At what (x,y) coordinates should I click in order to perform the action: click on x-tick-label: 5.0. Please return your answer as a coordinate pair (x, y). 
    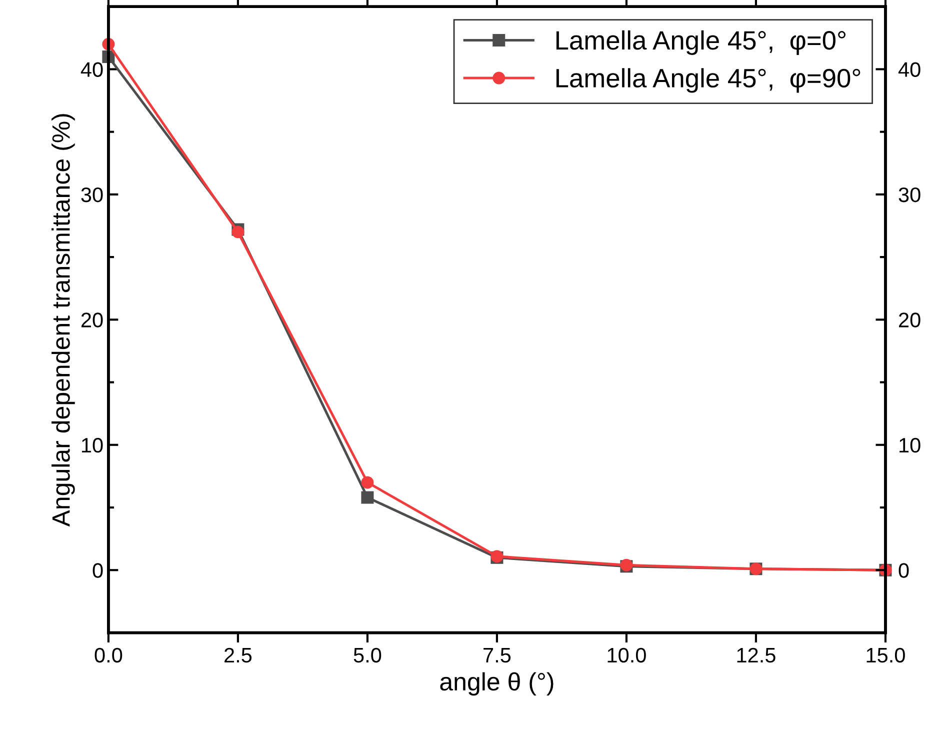
    Looking at the image, I should click on (368, 655).